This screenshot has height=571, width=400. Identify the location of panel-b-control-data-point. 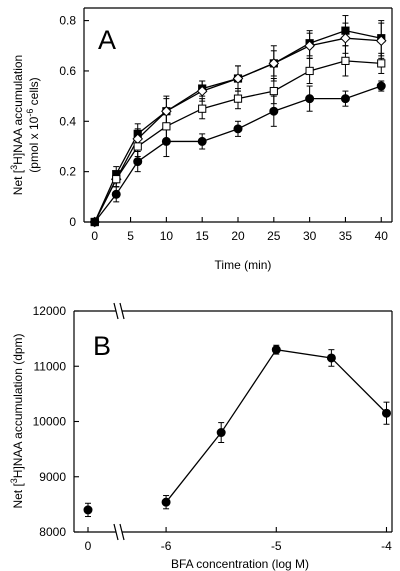
(88, 510).